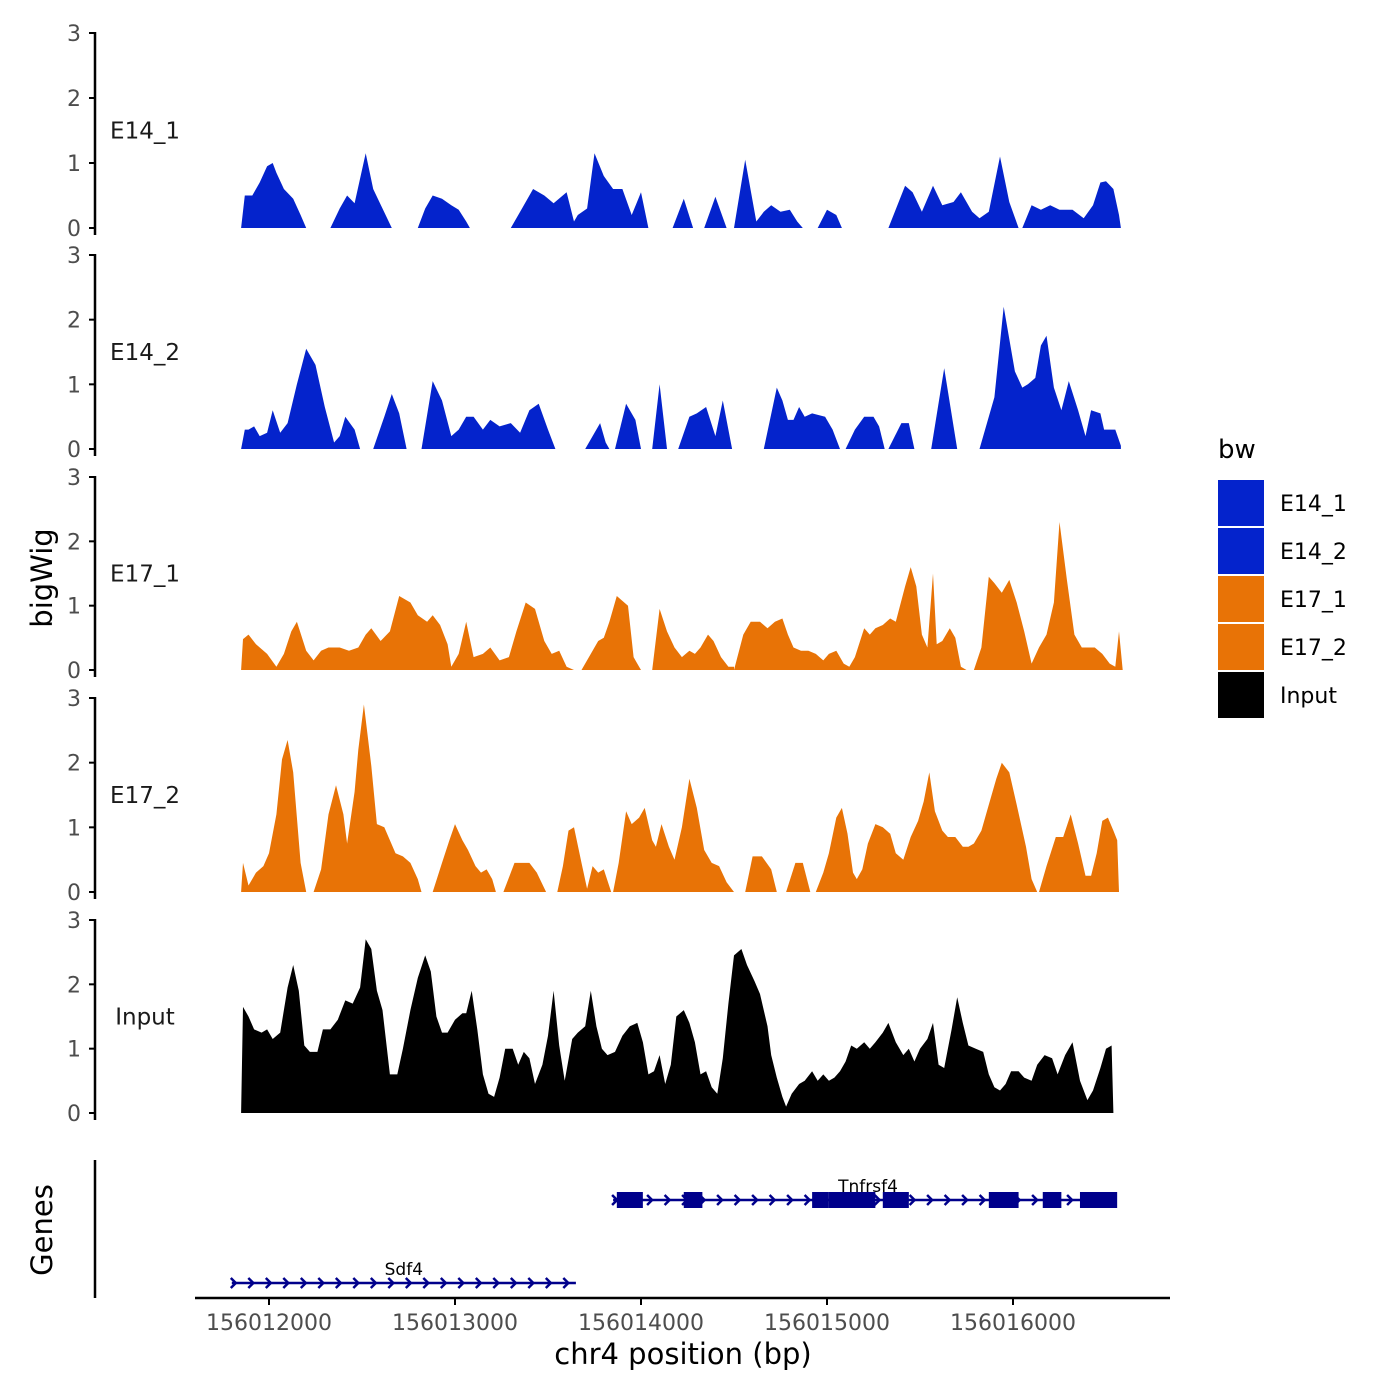  Describe the element at coordinates (867, 1187) in the screenshot. I see `gene-label: Tnfrsf4` at that location.